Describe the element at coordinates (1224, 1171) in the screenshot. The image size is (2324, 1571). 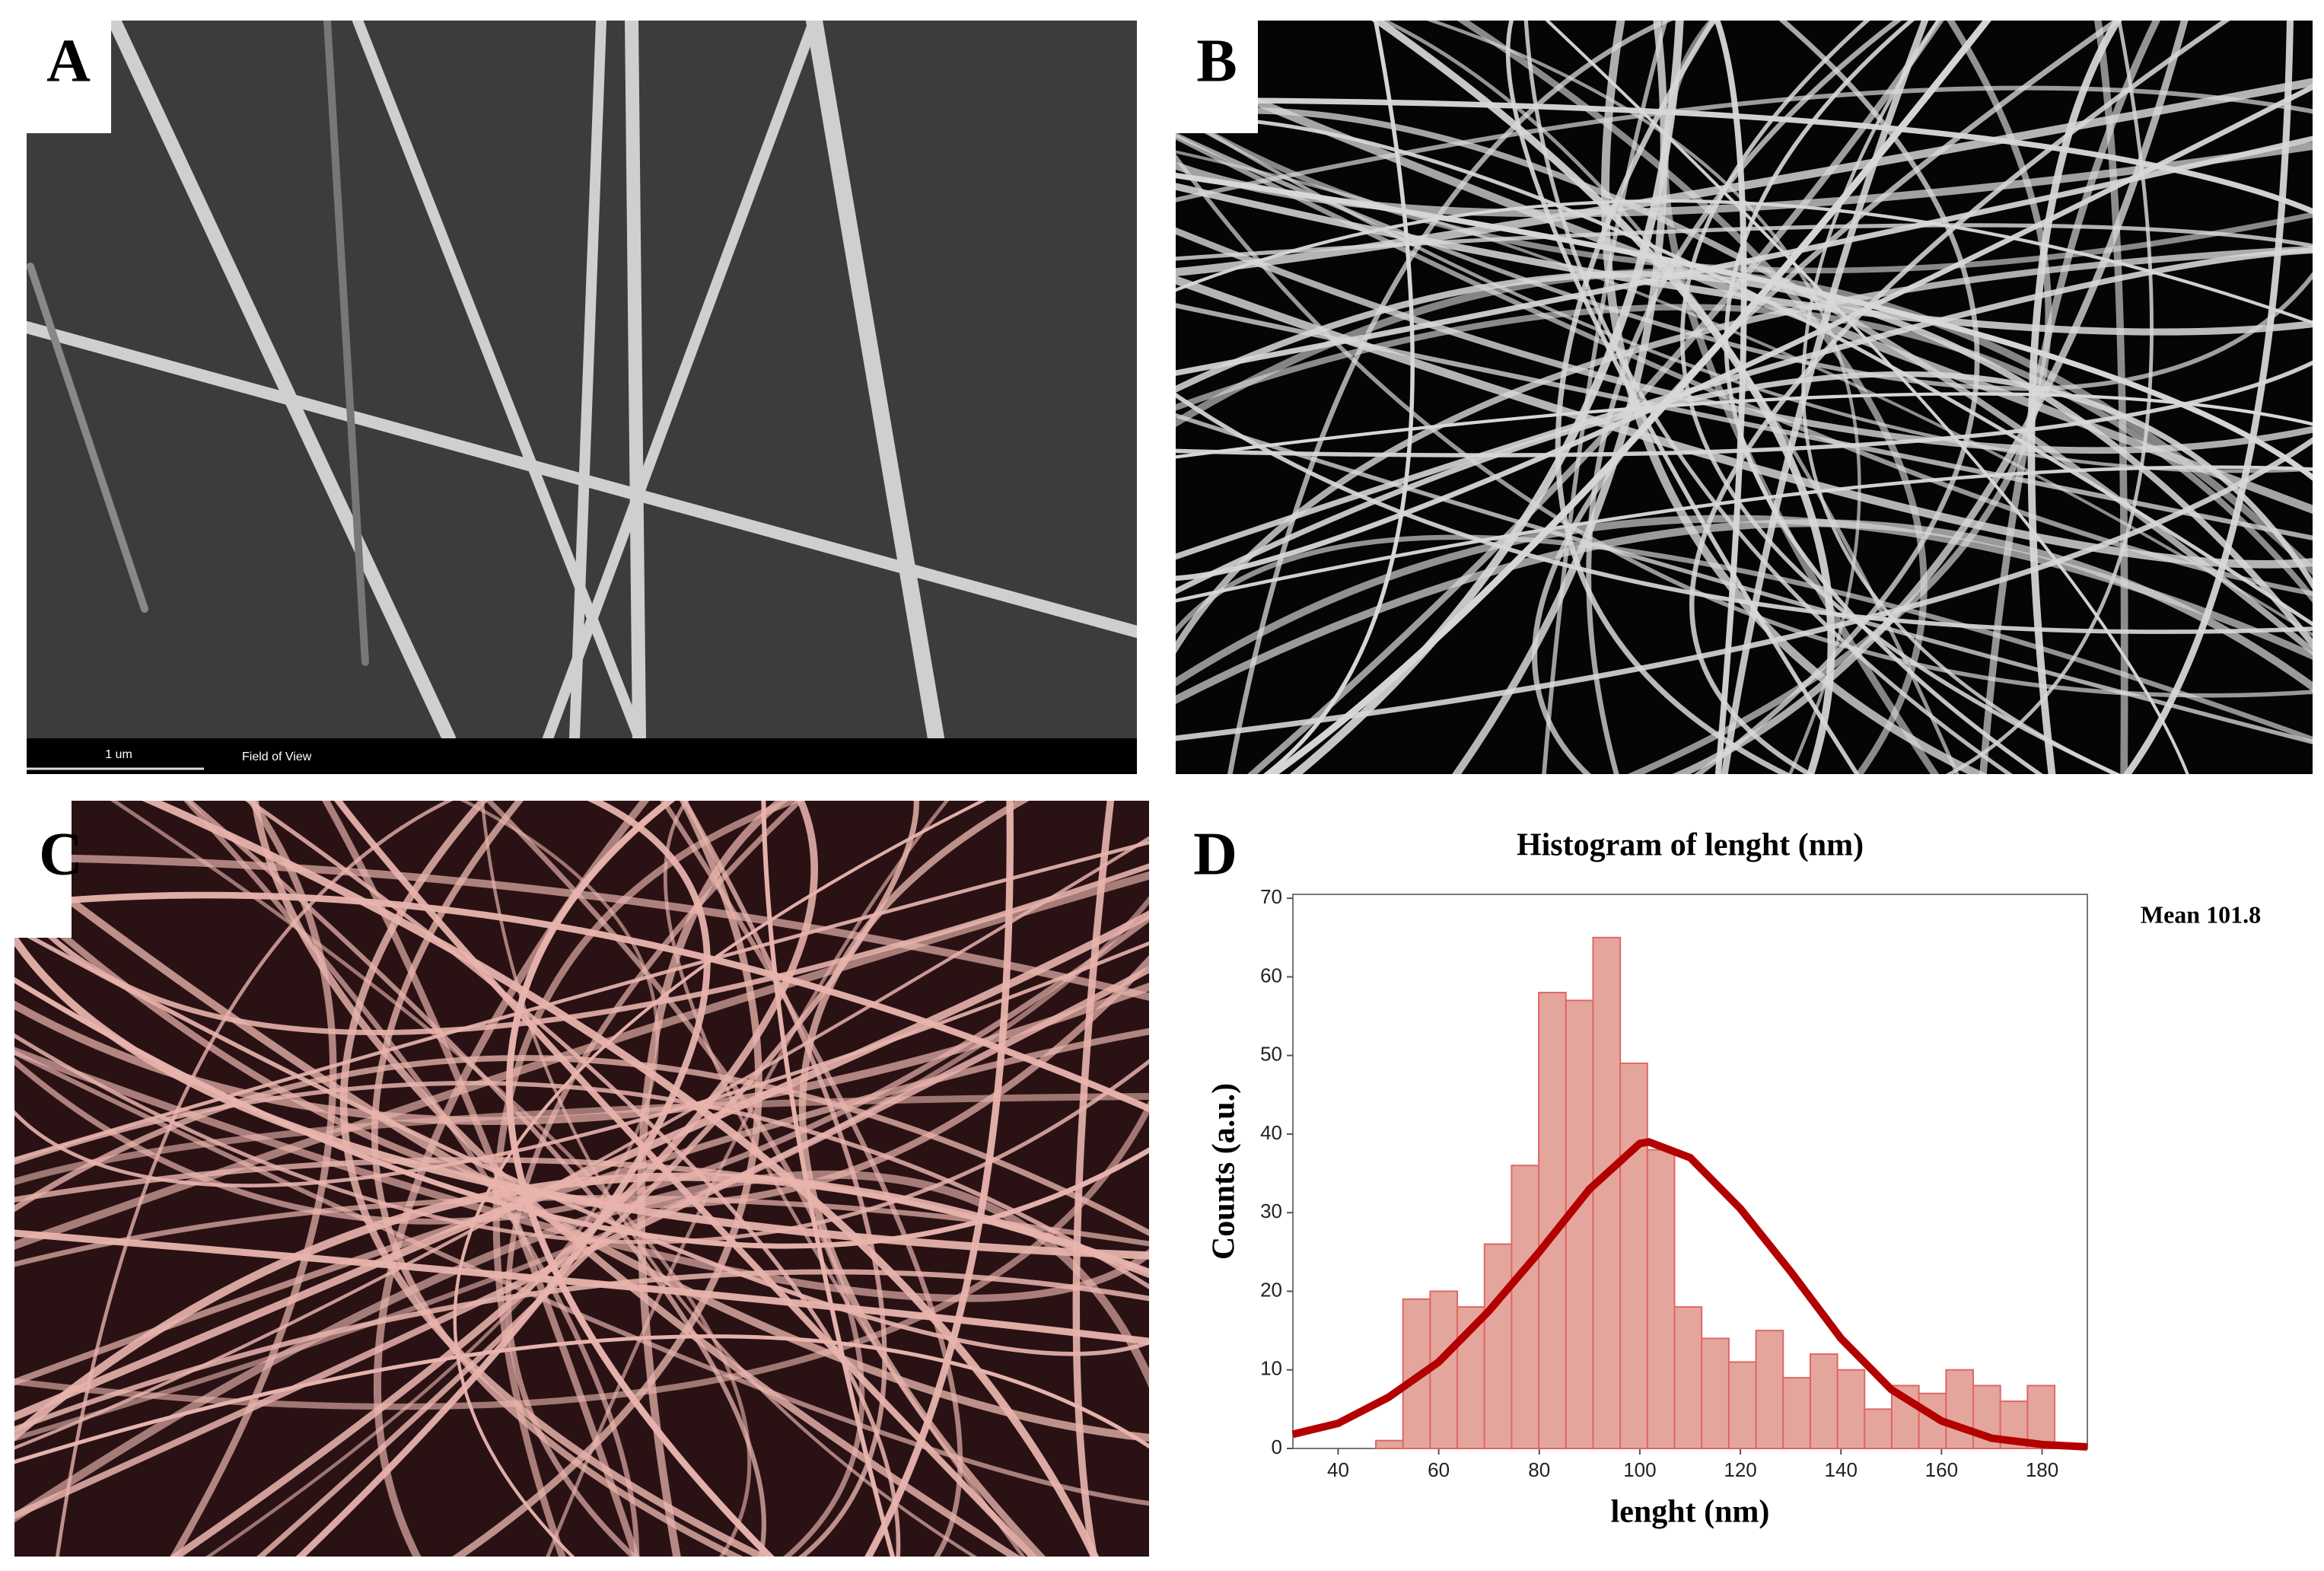
I see `y-axis-label: Counts (a.u.)` at that location.